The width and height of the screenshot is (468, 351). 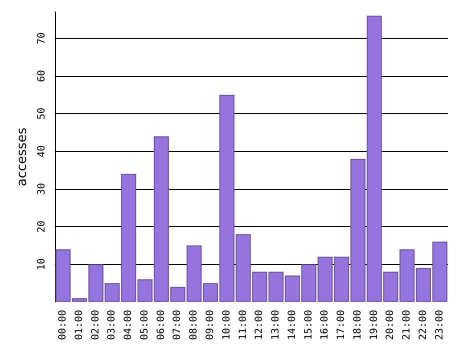 I want to click on x-tick-label: 18:00, so click(x=358, y=325).